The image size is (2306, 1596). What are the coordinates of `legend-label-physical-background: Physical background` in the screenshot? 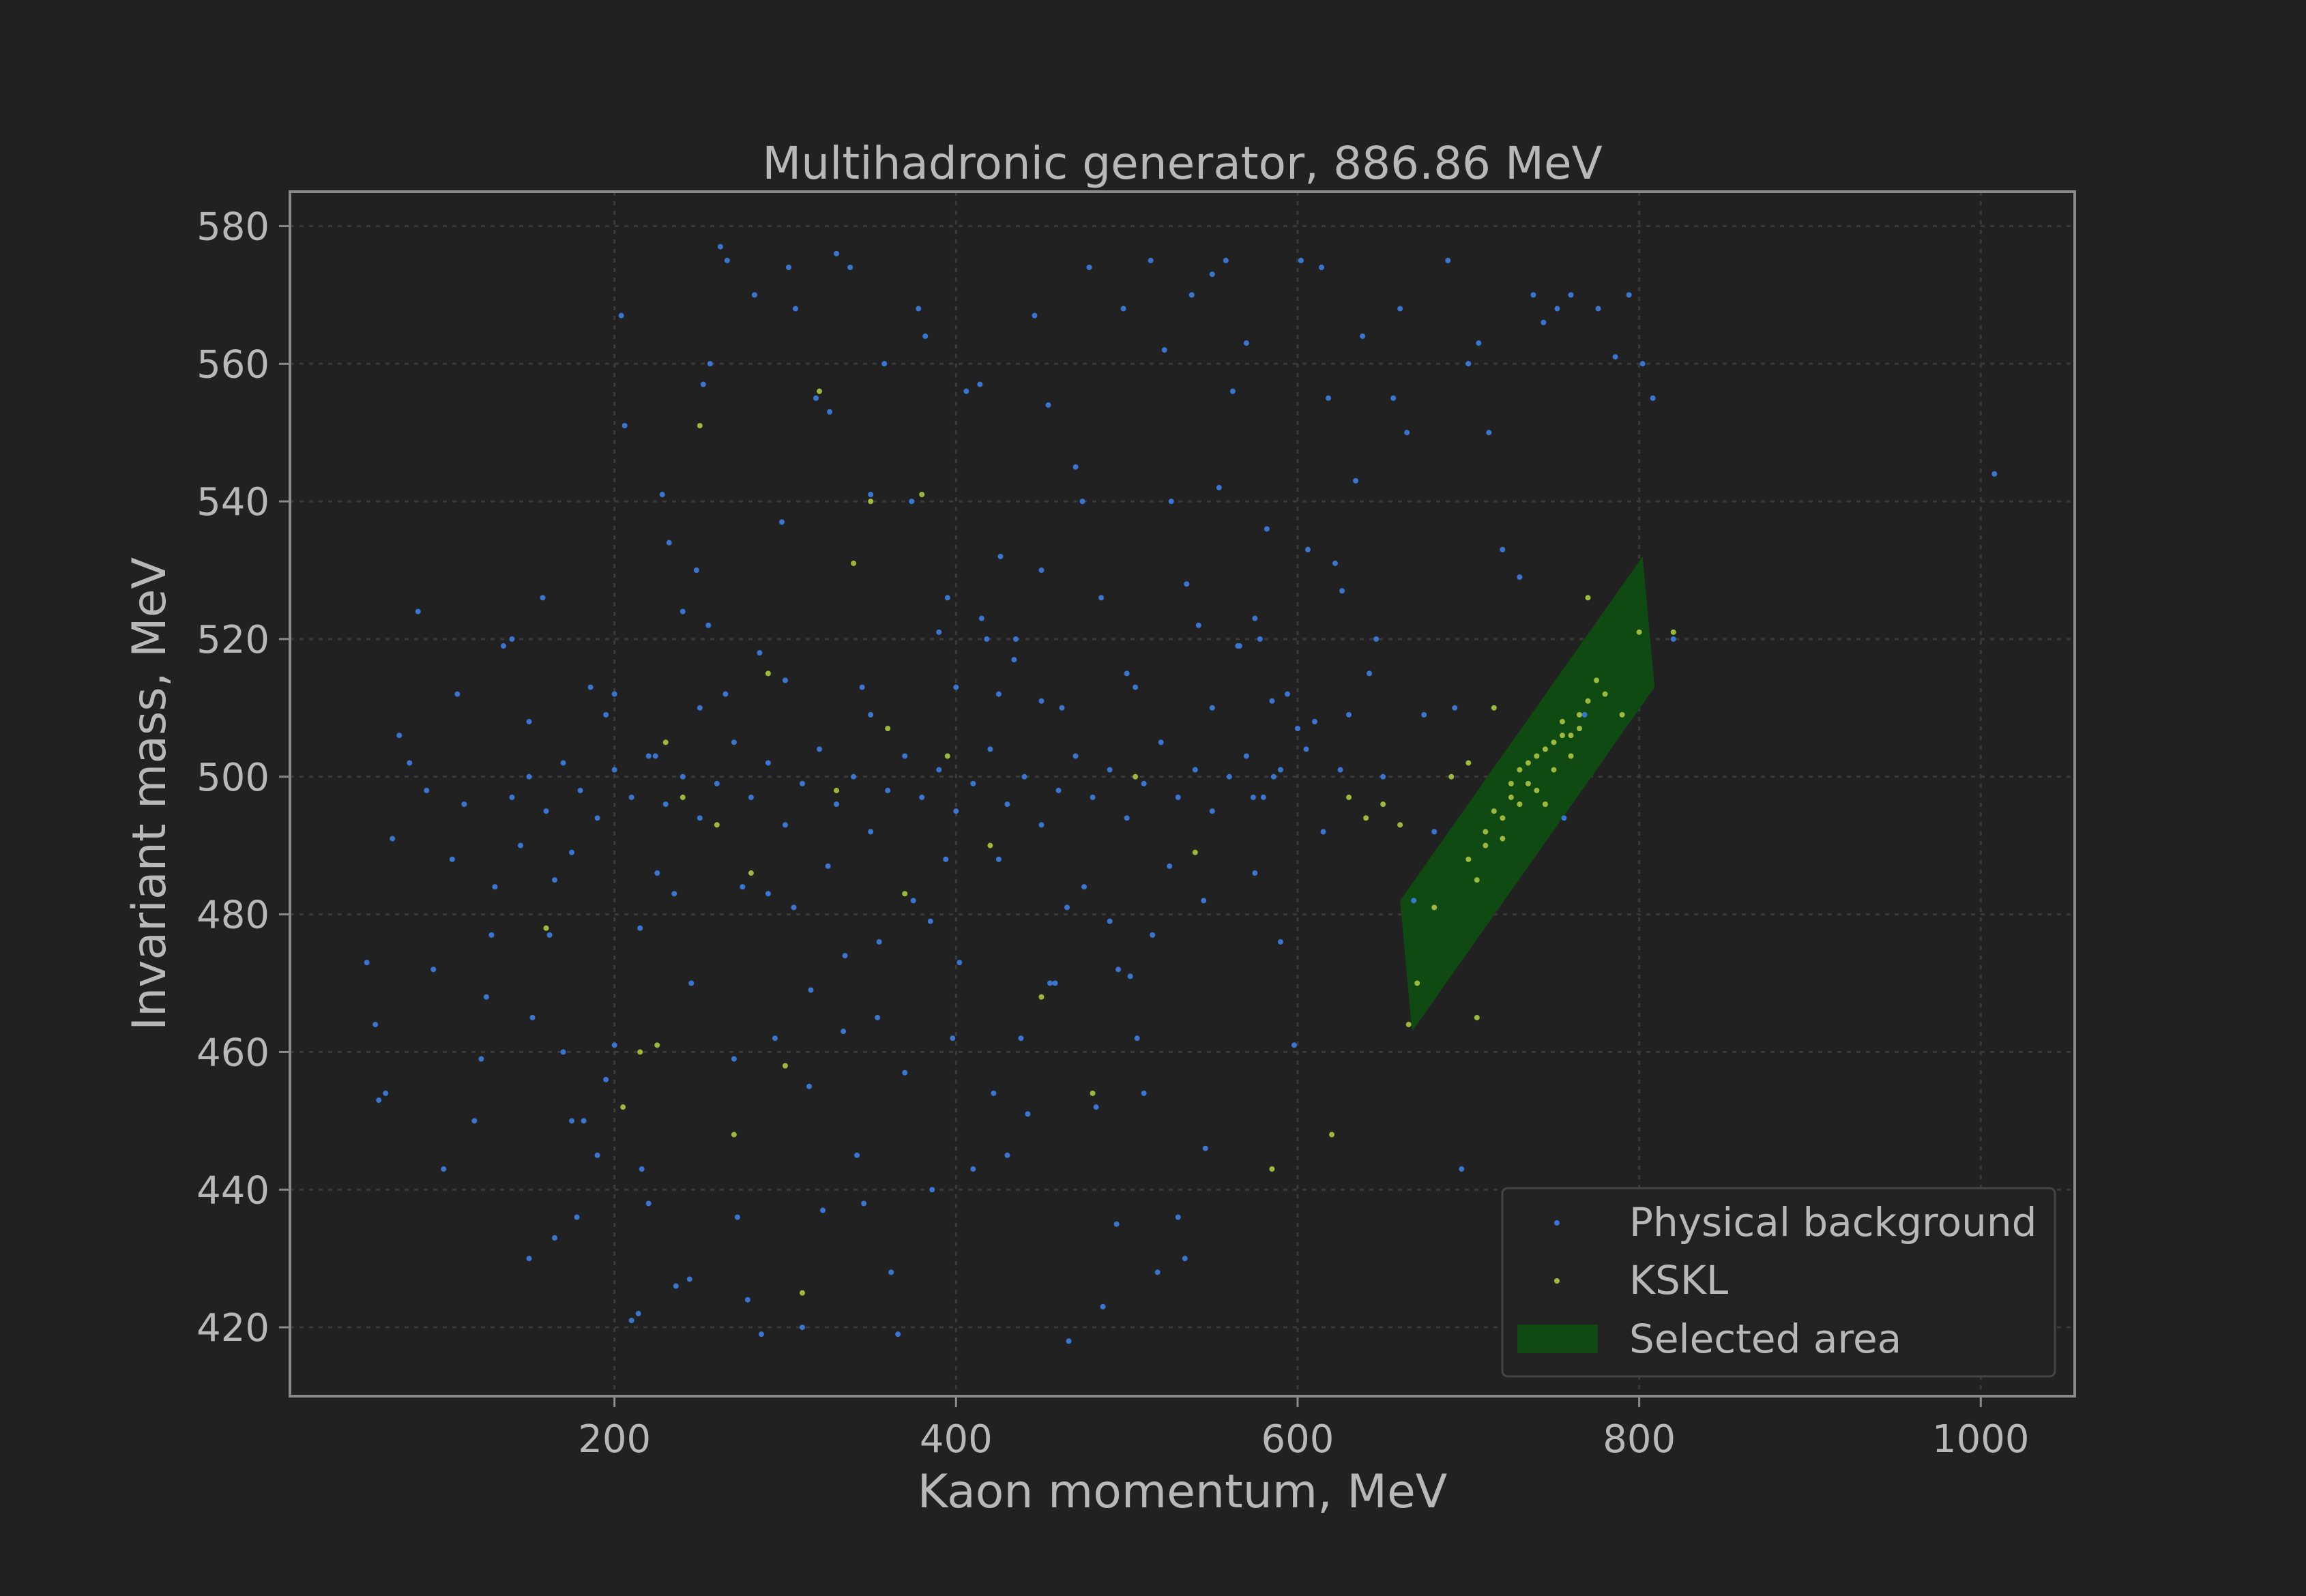 It's located at (1833, 1222).